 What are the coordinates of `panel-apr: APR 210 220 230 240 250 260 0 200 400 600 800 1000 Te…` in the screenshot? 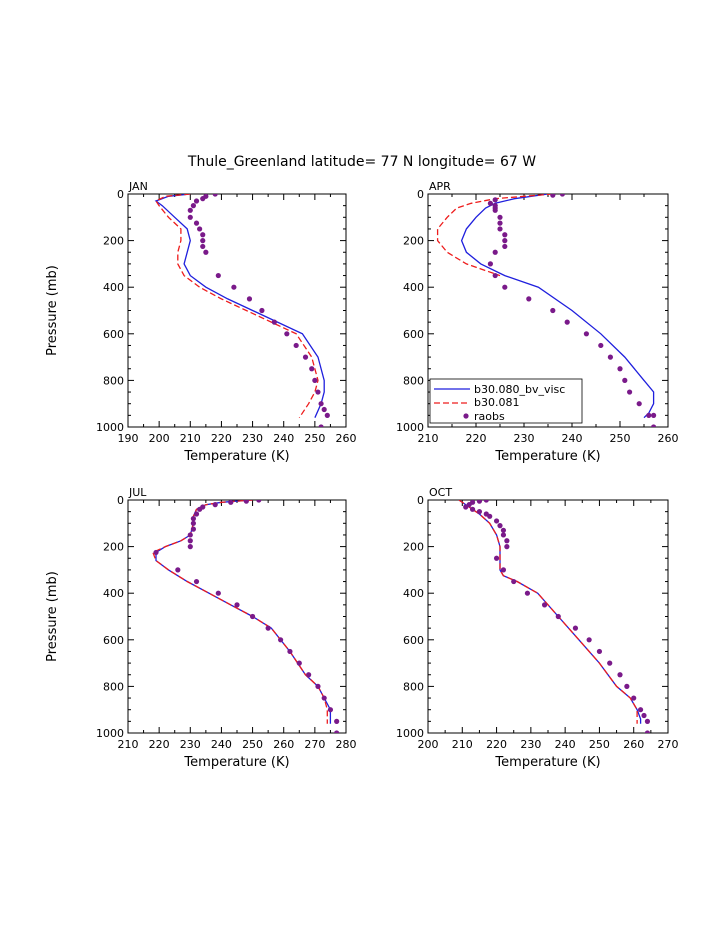 It's located at (537, 322).